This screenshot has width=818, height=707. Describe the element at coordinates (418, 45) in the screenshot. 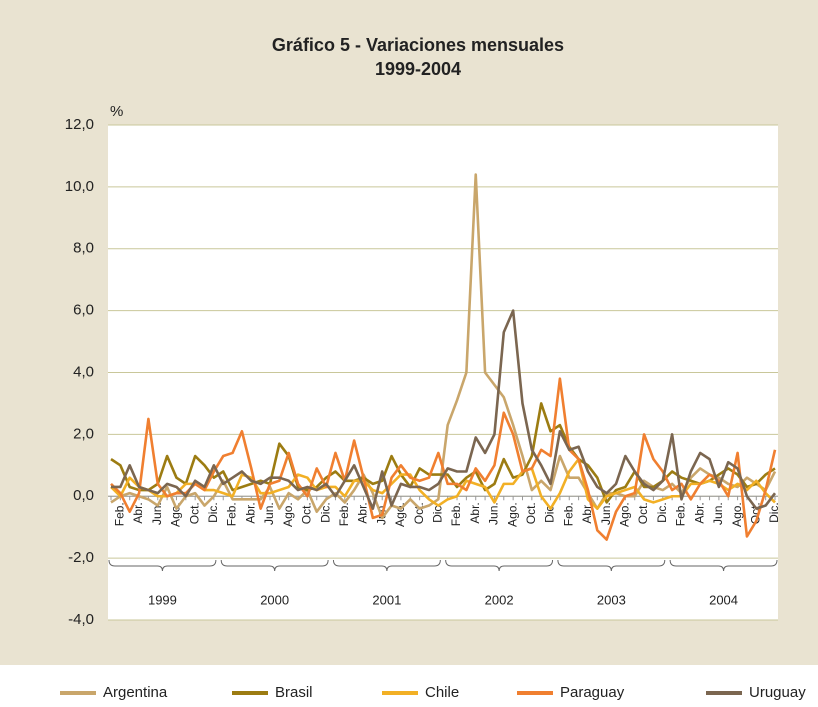

I see `chart-title: Gráfico 5 - Variaciones mensuales` at that location.